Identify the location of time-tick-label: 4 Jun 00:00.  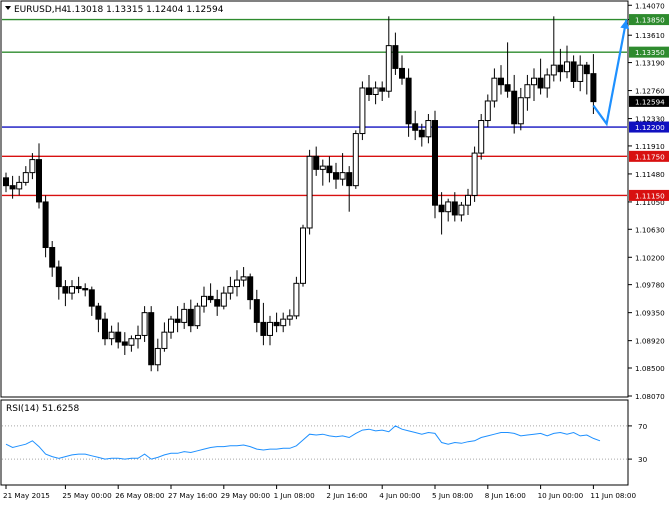
(400, 495).